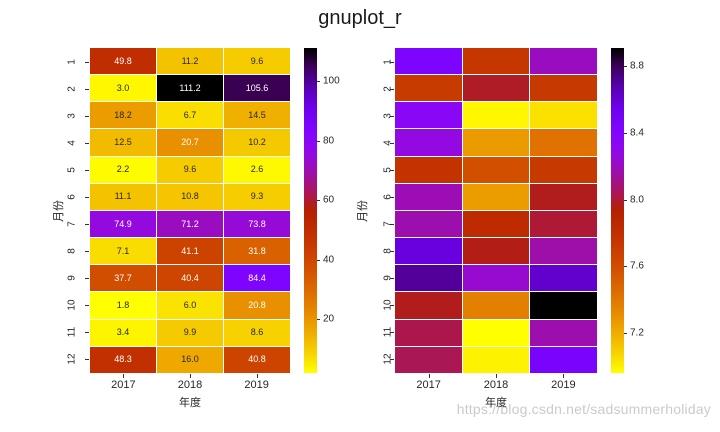  What do you see at coordinates (257, 251) in the screenshot?
I see `heatmap-cell-value: 31.8` at bounding box center [257, 251].